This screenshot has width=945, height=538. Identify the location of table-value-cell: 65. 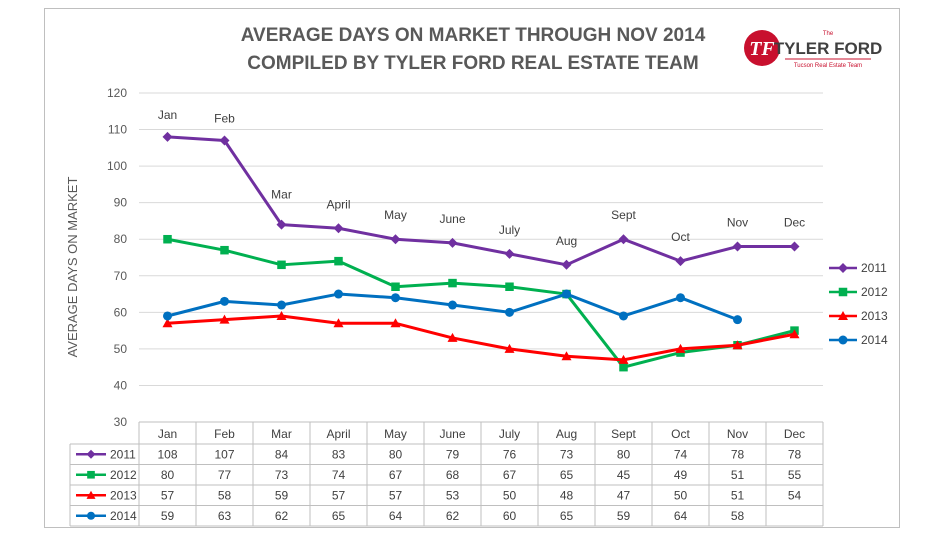
(567, 475).